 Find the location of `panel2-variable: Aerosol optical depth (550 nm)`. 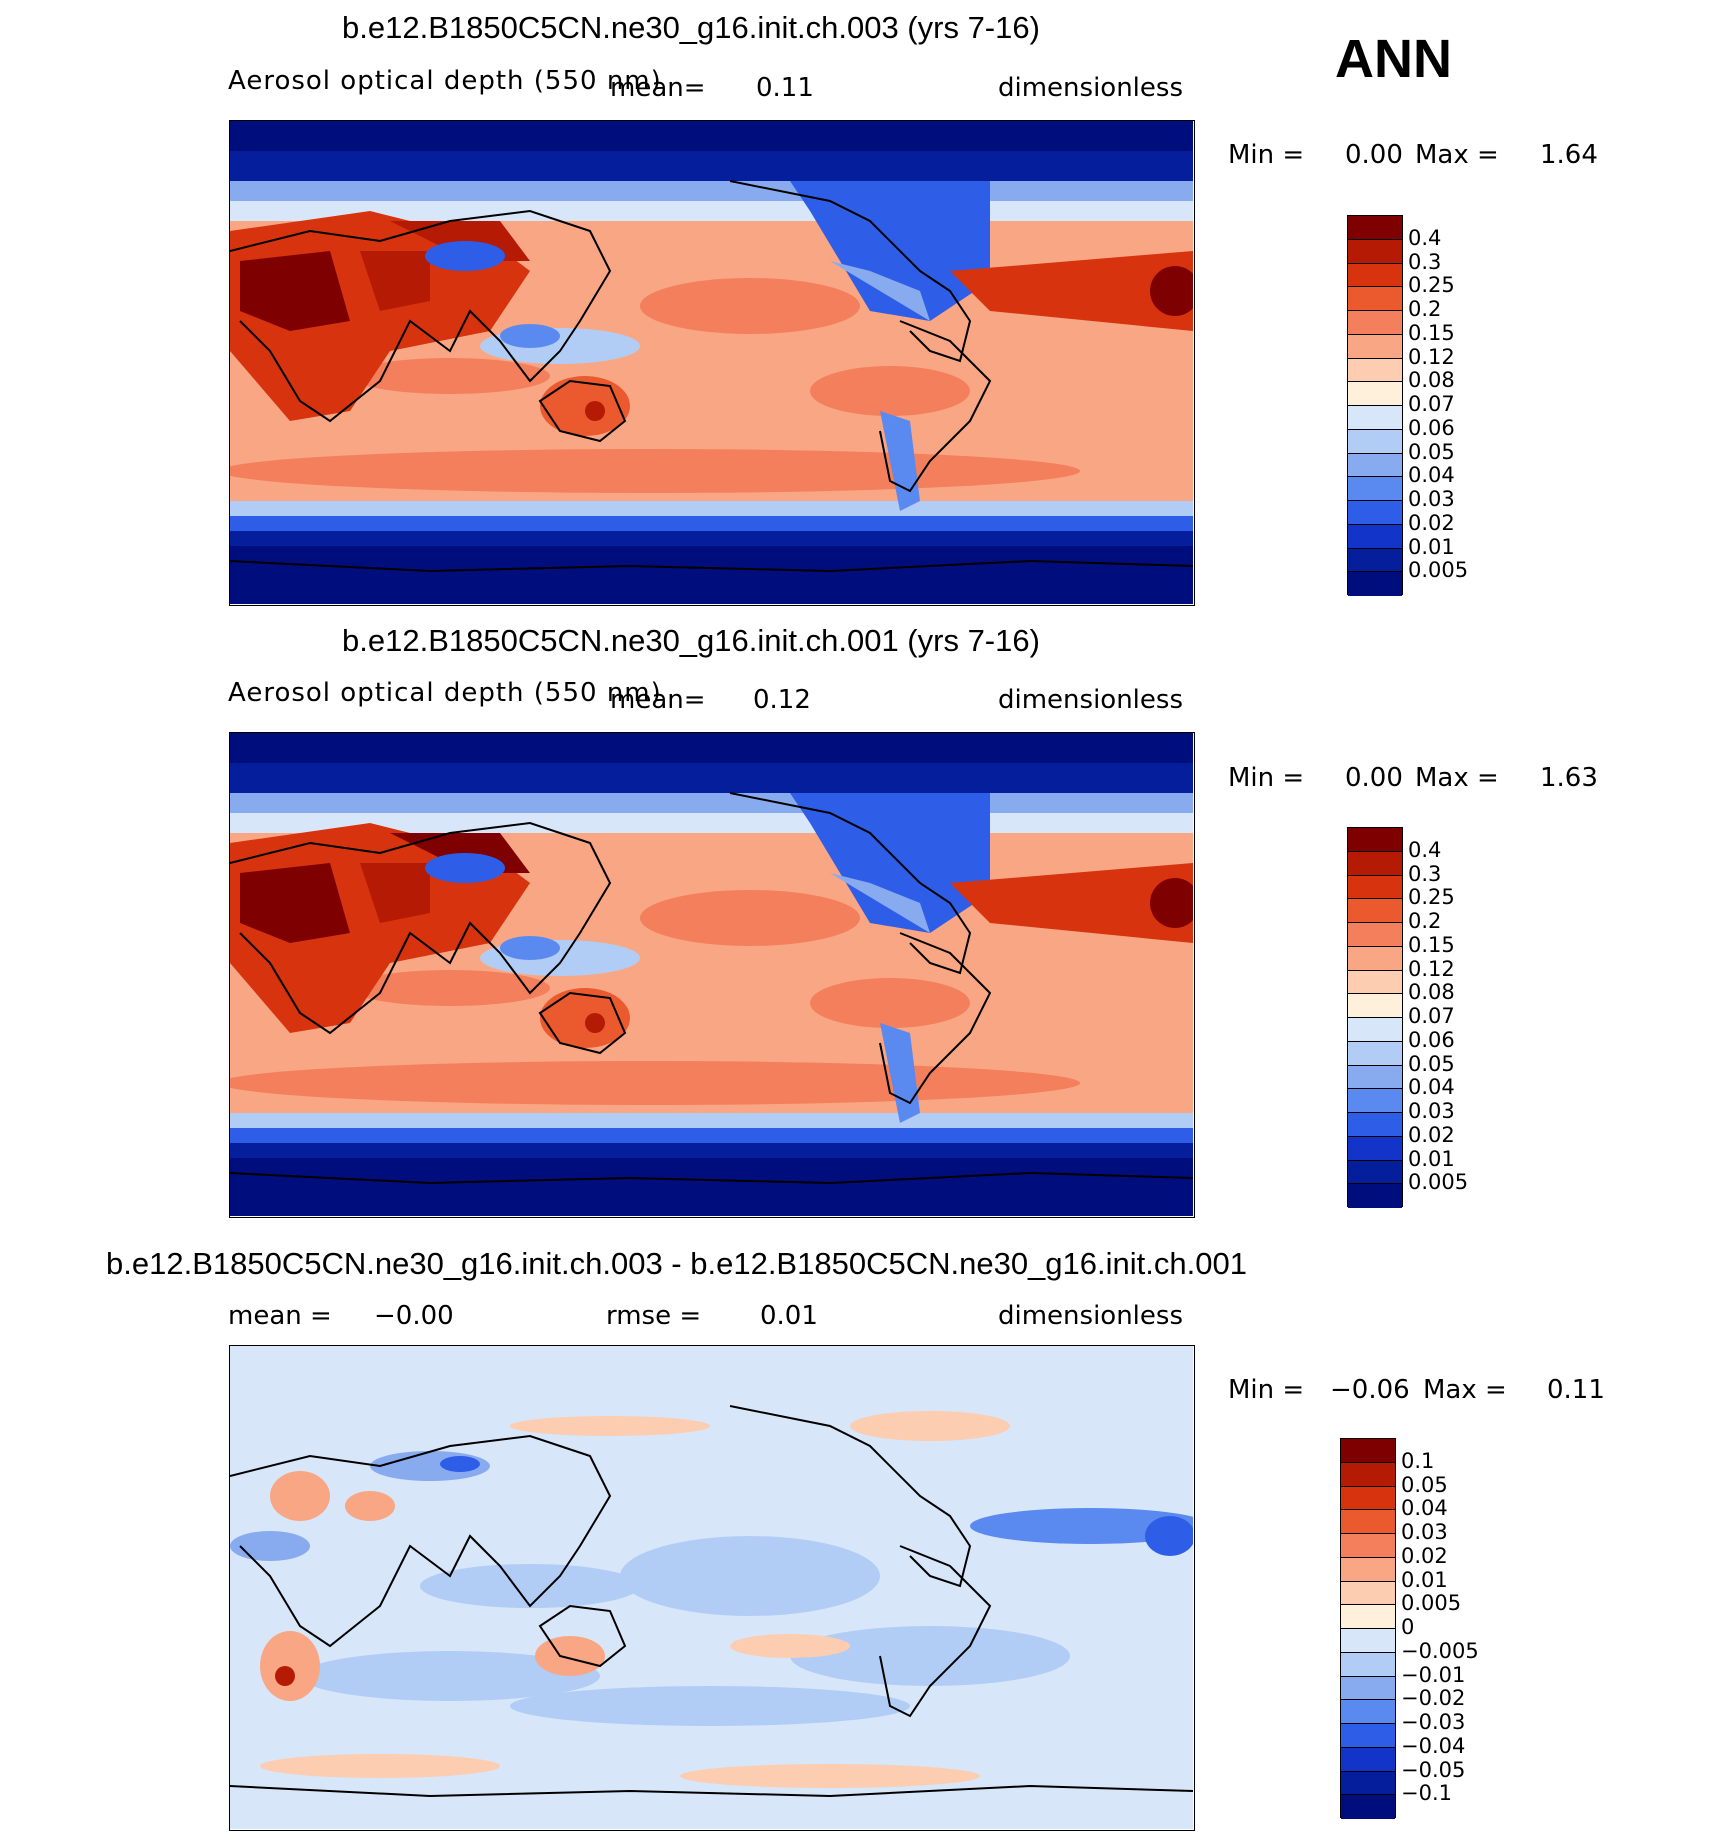

panel2-variable: Aerosol optical depth (550 nm) is located at coordinates (445, 693).